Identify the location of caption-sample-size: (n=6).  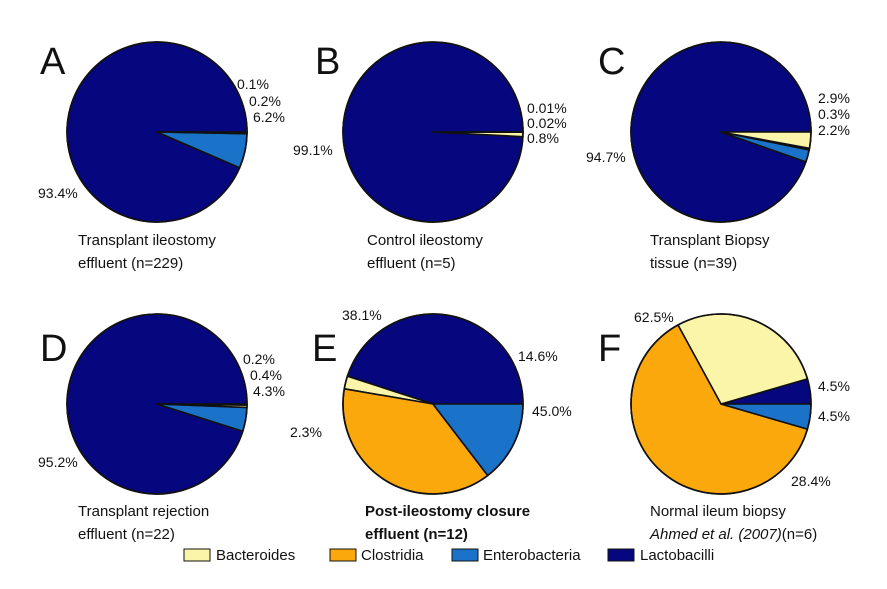
(799, 534).